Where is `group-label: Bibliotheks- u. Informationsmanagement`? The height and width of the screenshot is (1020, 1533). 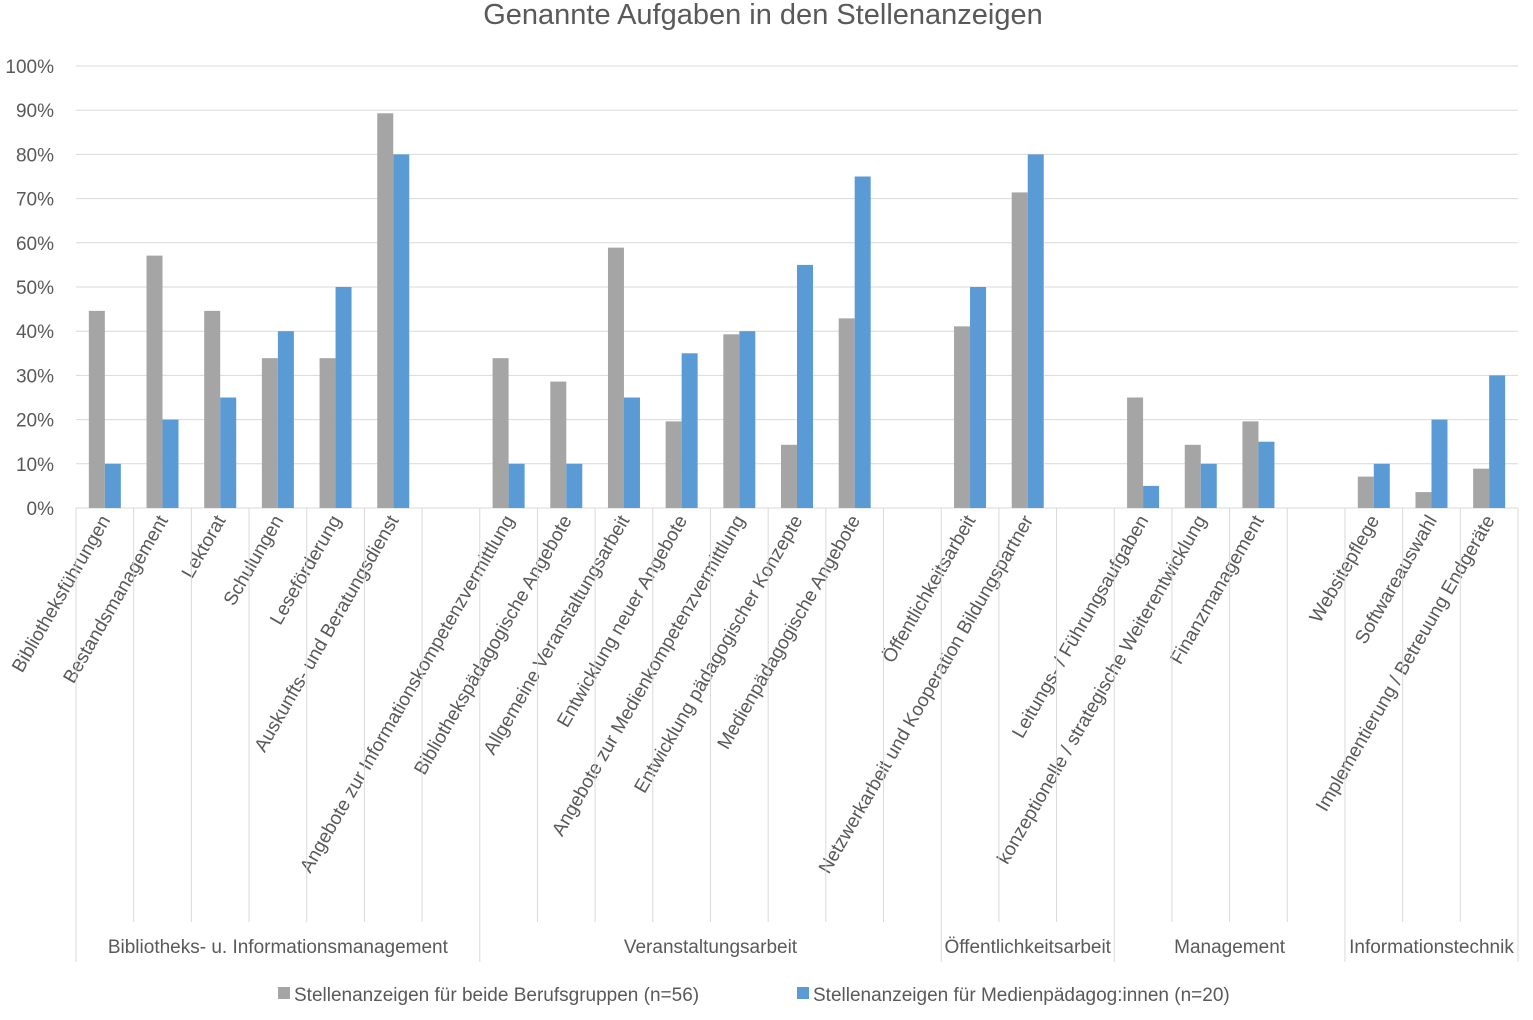
group-label: Bibliotheks- u. Informationsmanagement is located at coordinates (278, 947).